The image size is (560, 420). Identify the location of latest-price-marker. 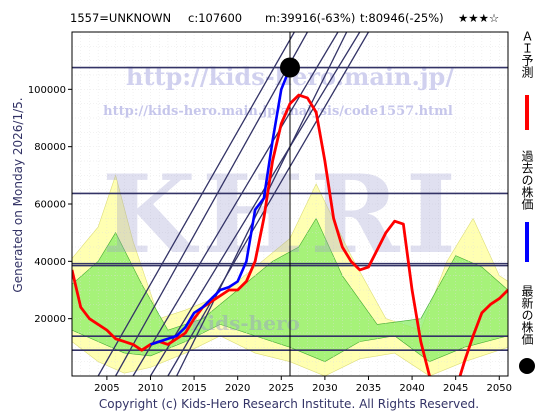
(290, 67).